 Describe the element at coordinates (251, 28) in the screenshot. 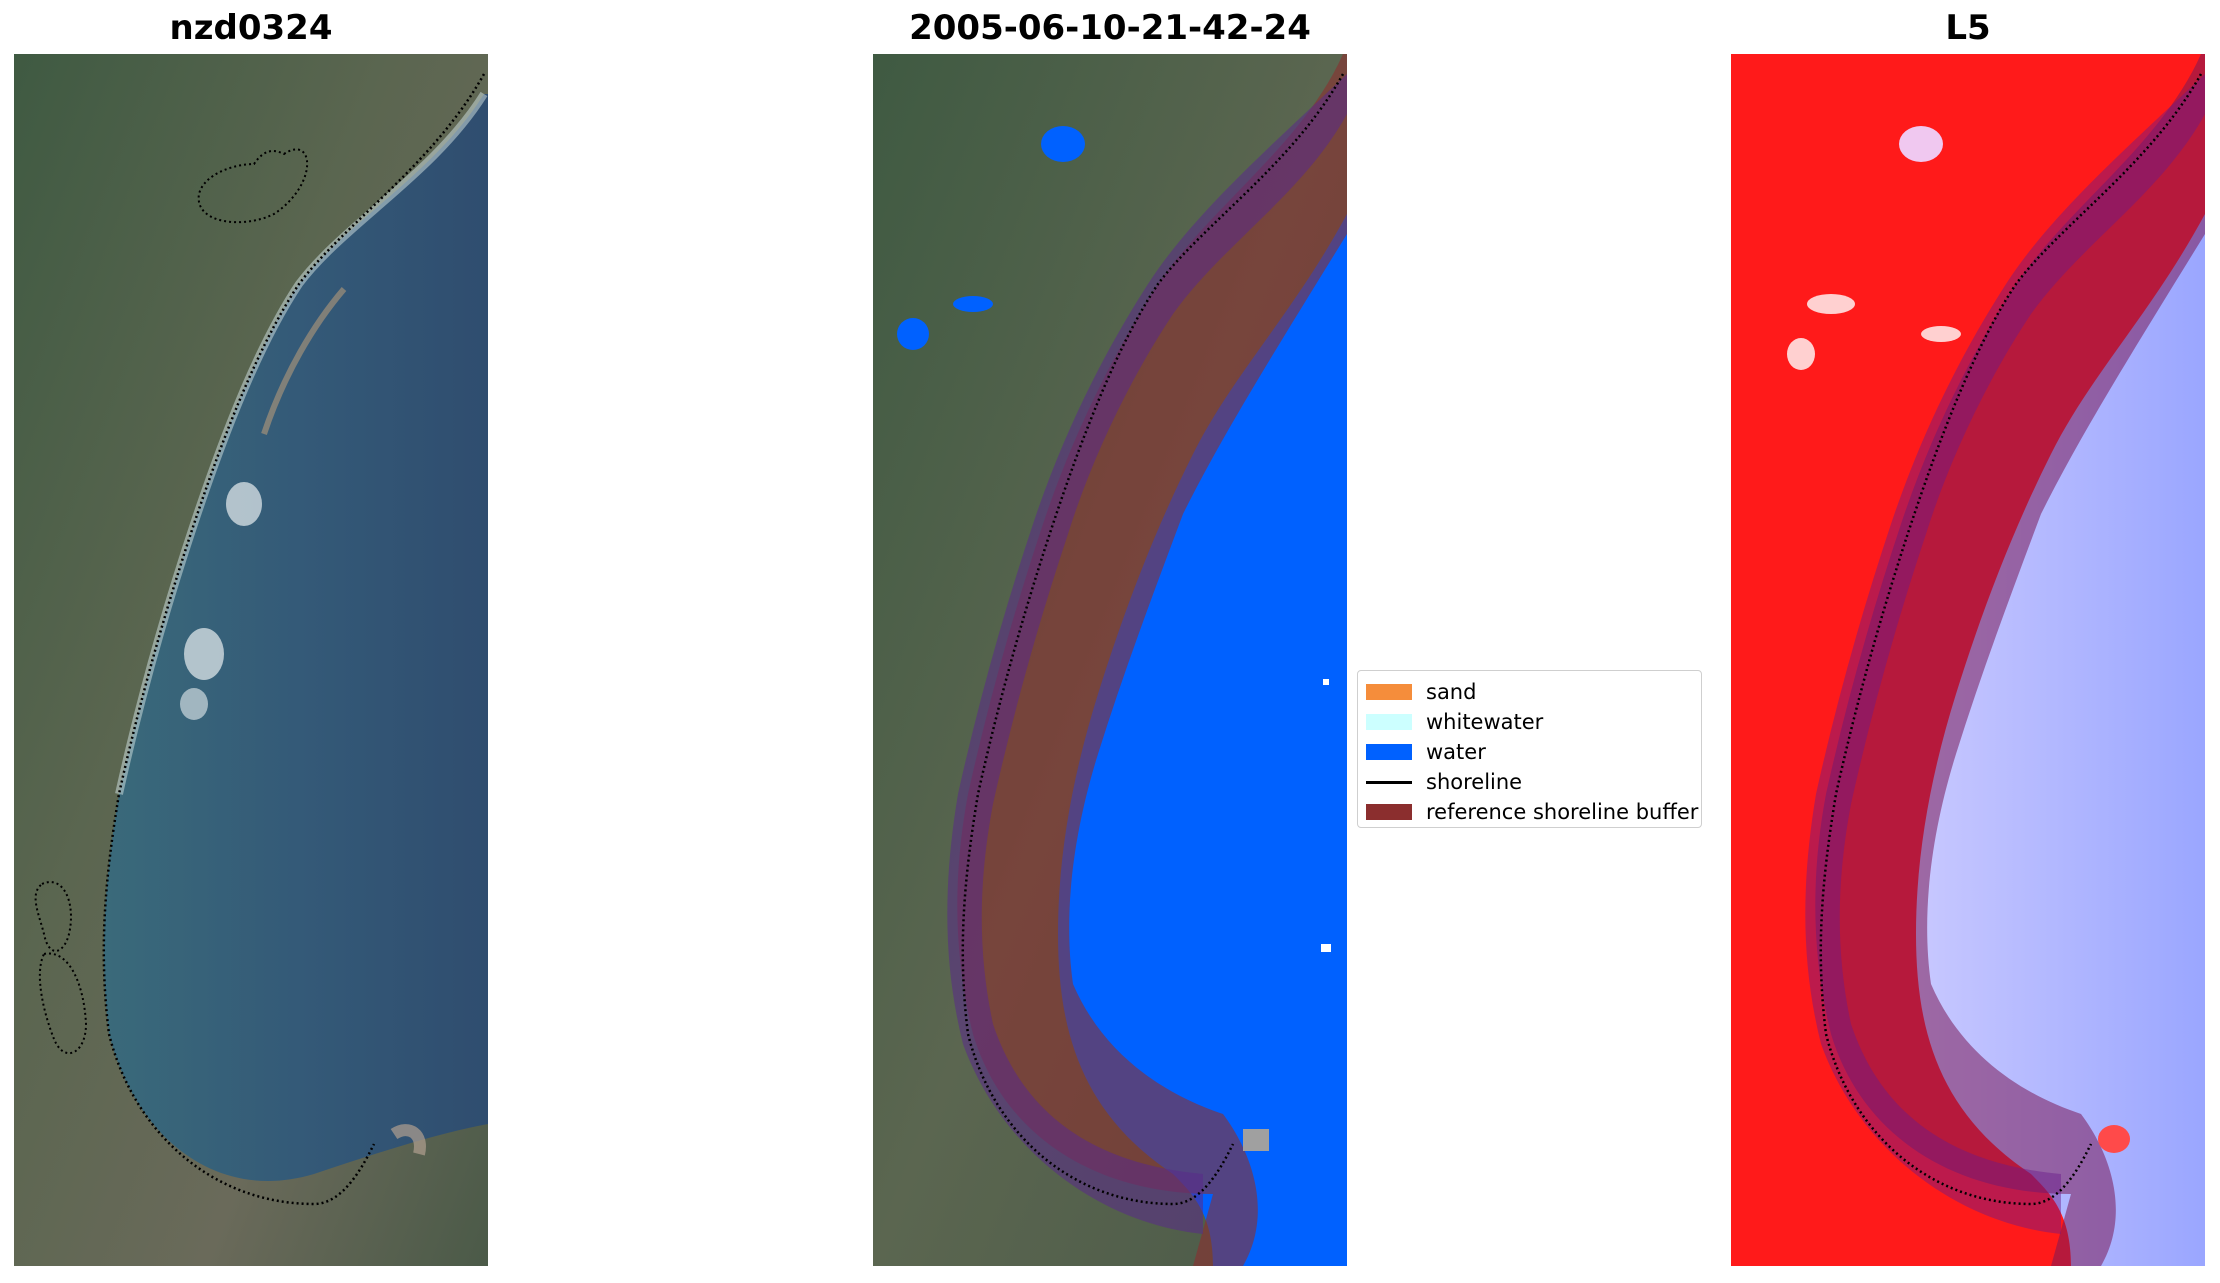

I see `panel-title-rgb: nzd0324` at that location.